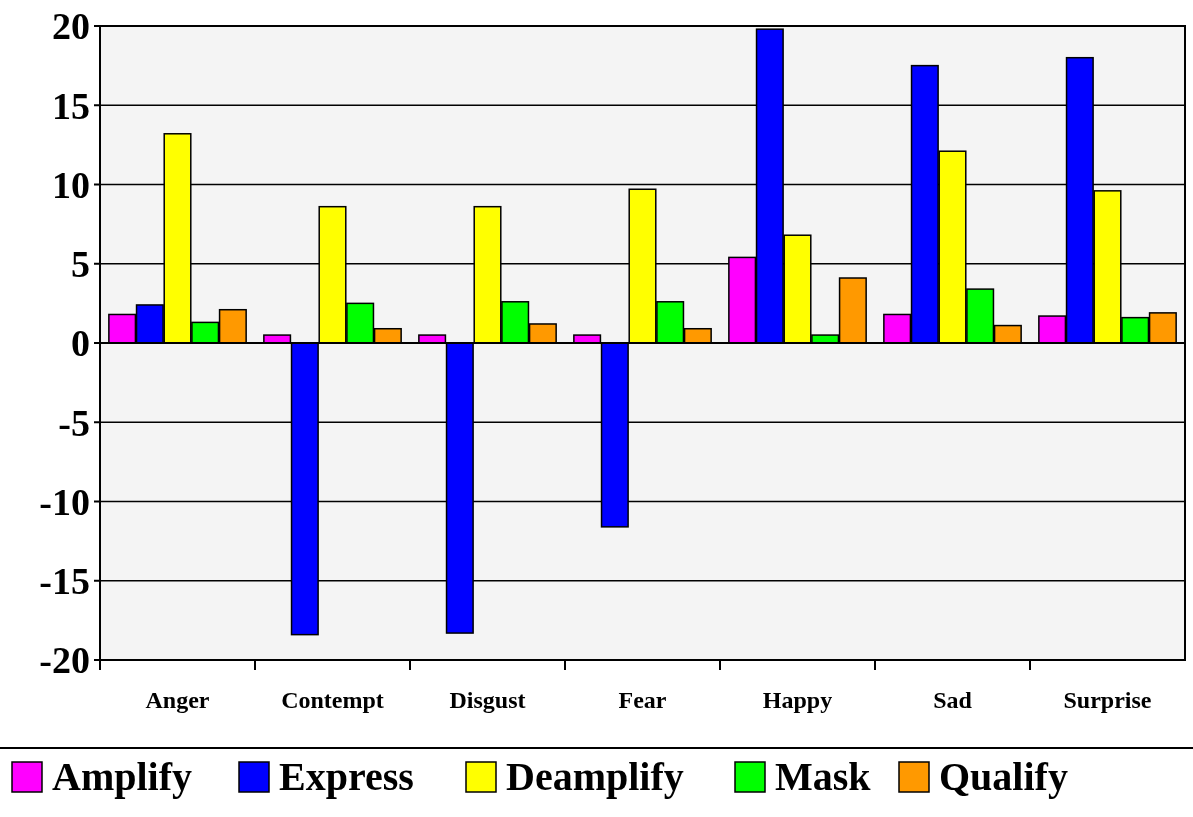 The height and width of the screenshot is (817, 1193). I want to click on x-tick-label: Sad, so click(953, 700).